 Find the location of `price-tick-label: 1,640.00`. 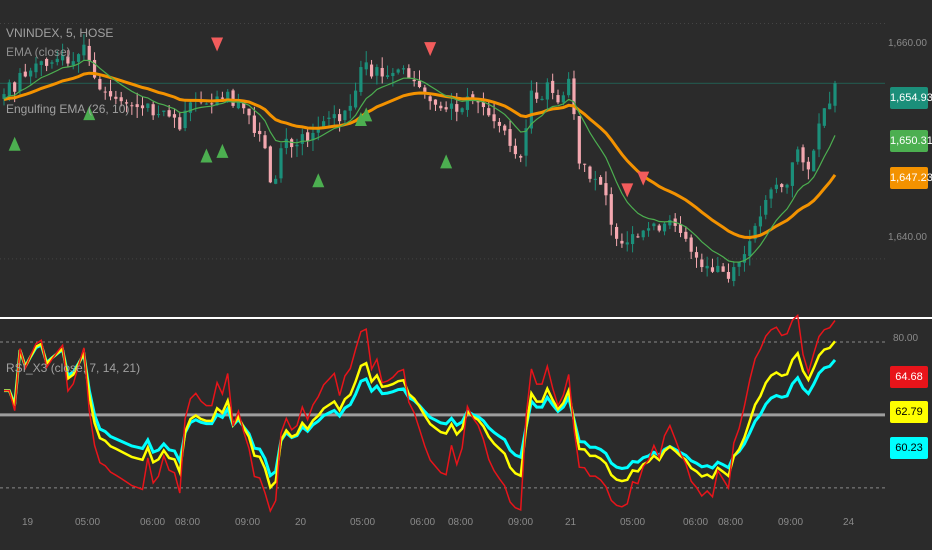

price-tick-label: 1,640.00 is located at coordinates (907, 237).